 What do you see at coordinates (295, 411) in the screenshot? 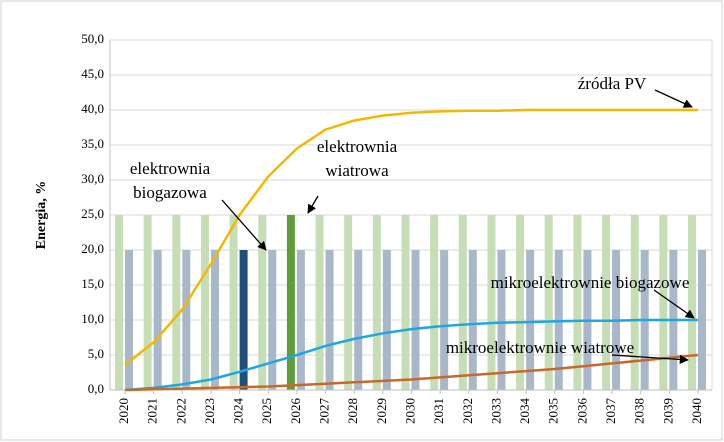
I see `x-tick-label: 2026` at bounding box center [295, 411].